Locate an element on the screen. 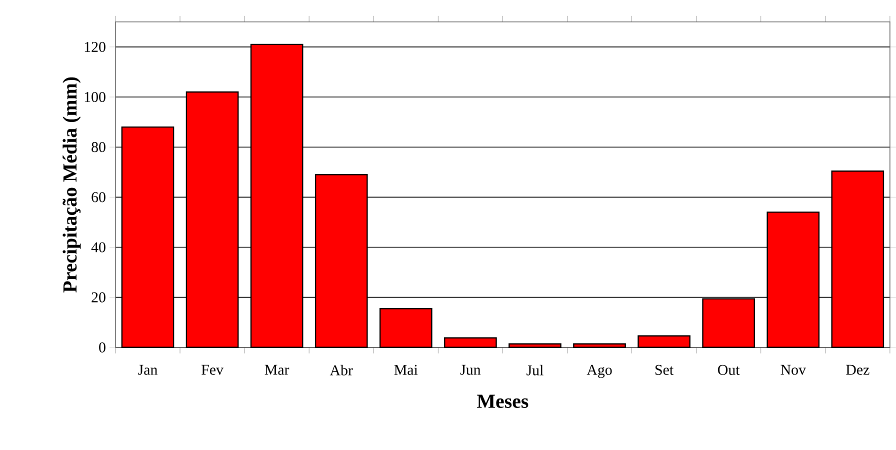  x-tick-label: Mar is located at coordinates (277, 369).